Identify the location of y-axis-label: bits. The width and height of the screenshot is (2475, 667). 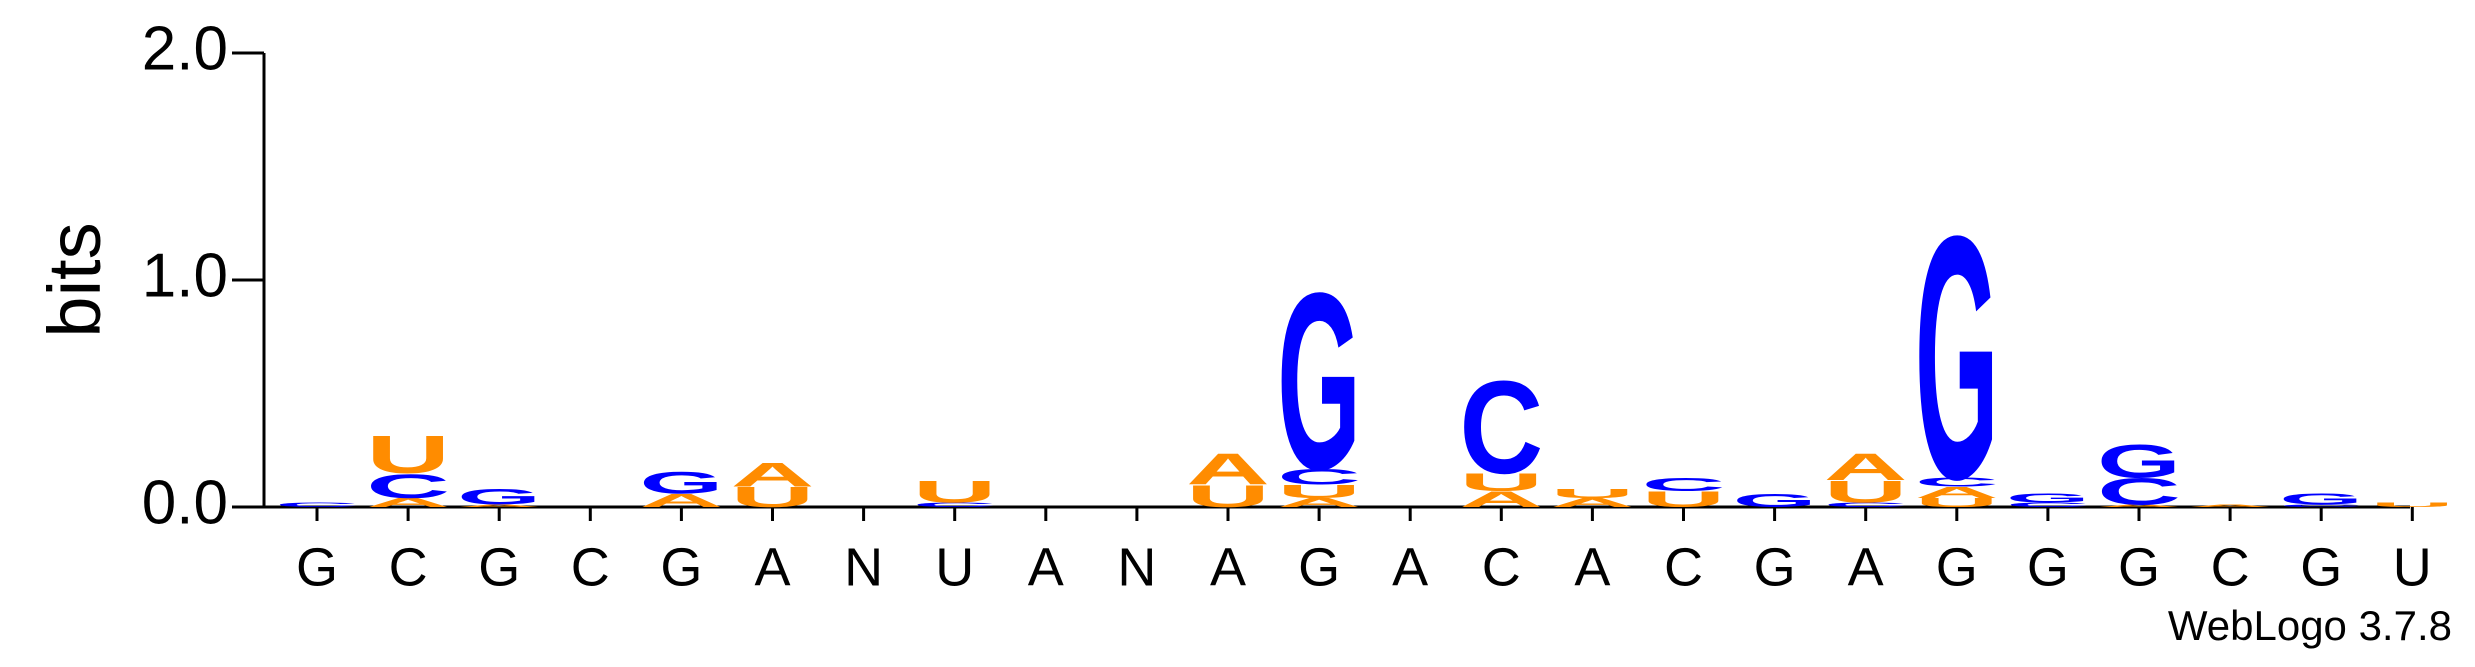
(74, 279).